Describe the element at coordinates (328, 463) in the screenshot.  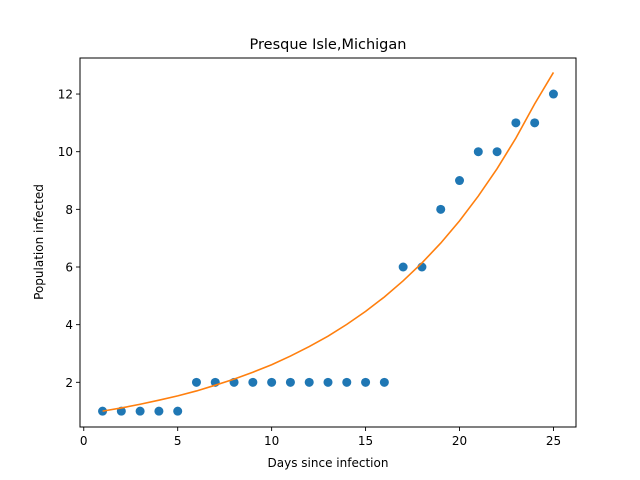
I see `x-axis-label: Days since infection` at that location.